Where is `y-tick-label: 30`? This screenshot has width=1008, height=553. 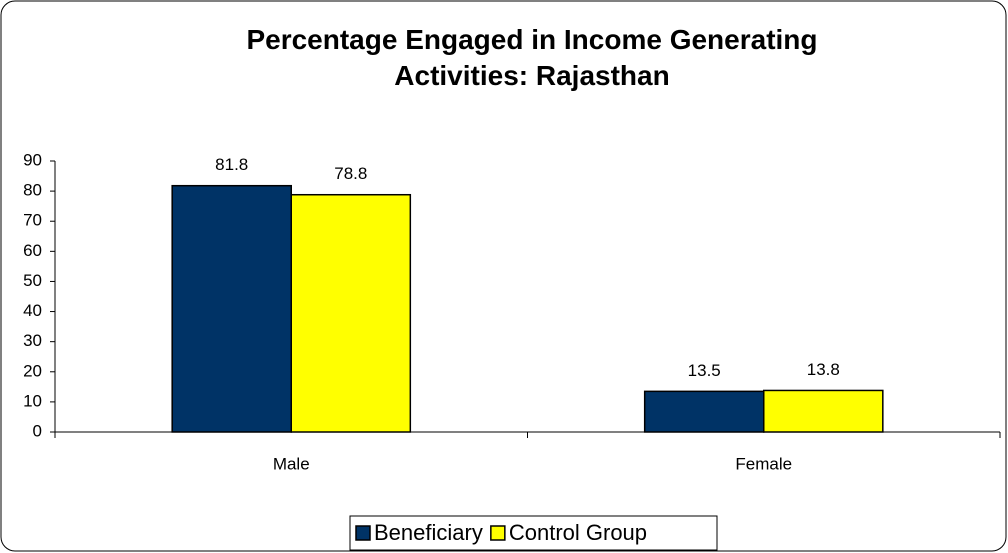 y-tick-label: 30 is located at coordinates (32, 340).